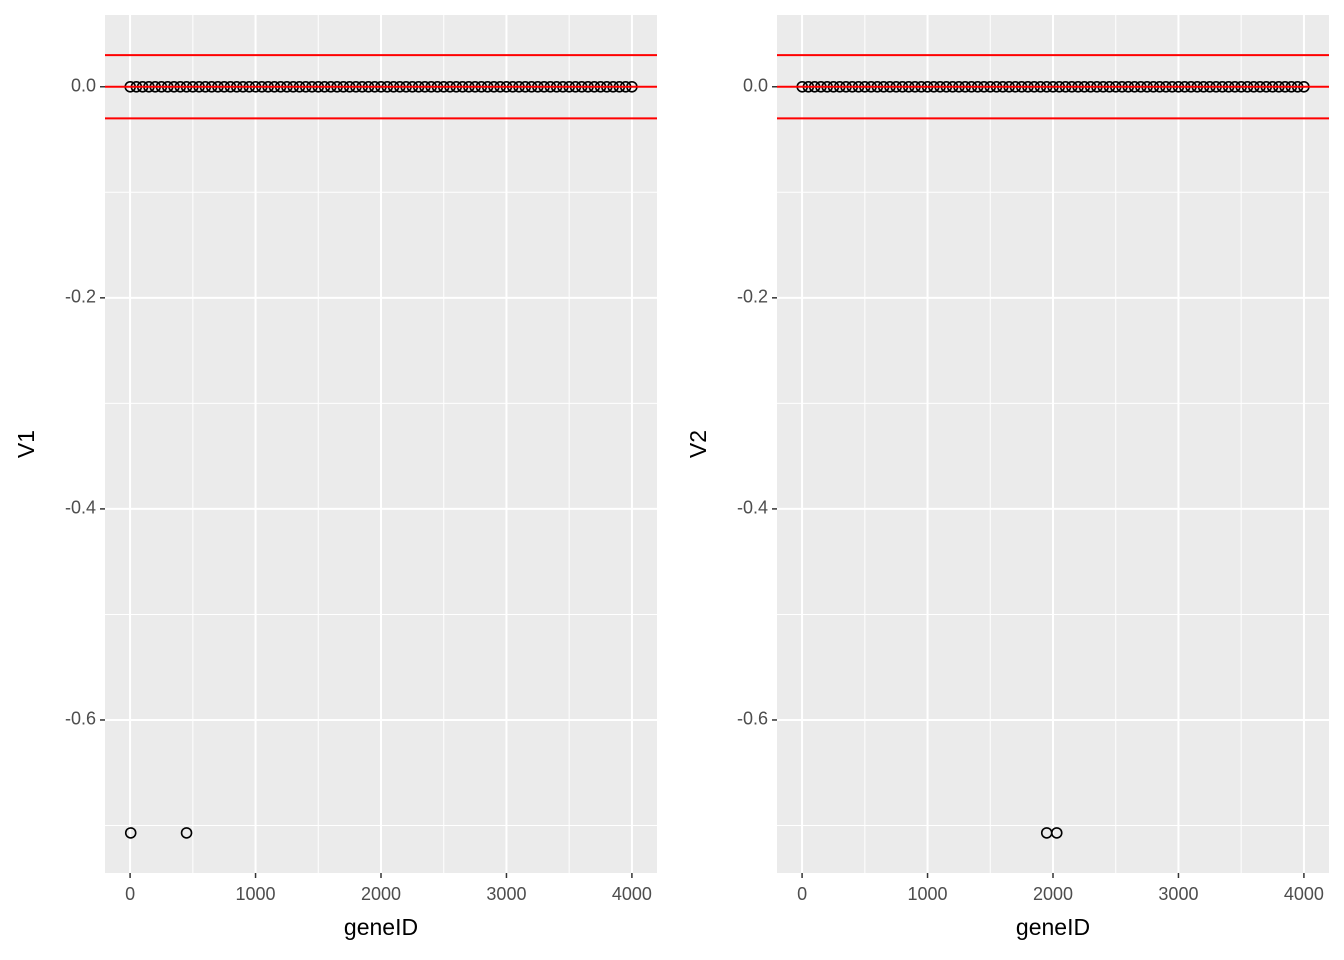 The width and height of the screenshot is (1344, 960). Describe the element at coordinates (26, 444) in the screenshot. I see `y-axis-title: V1` at that location.